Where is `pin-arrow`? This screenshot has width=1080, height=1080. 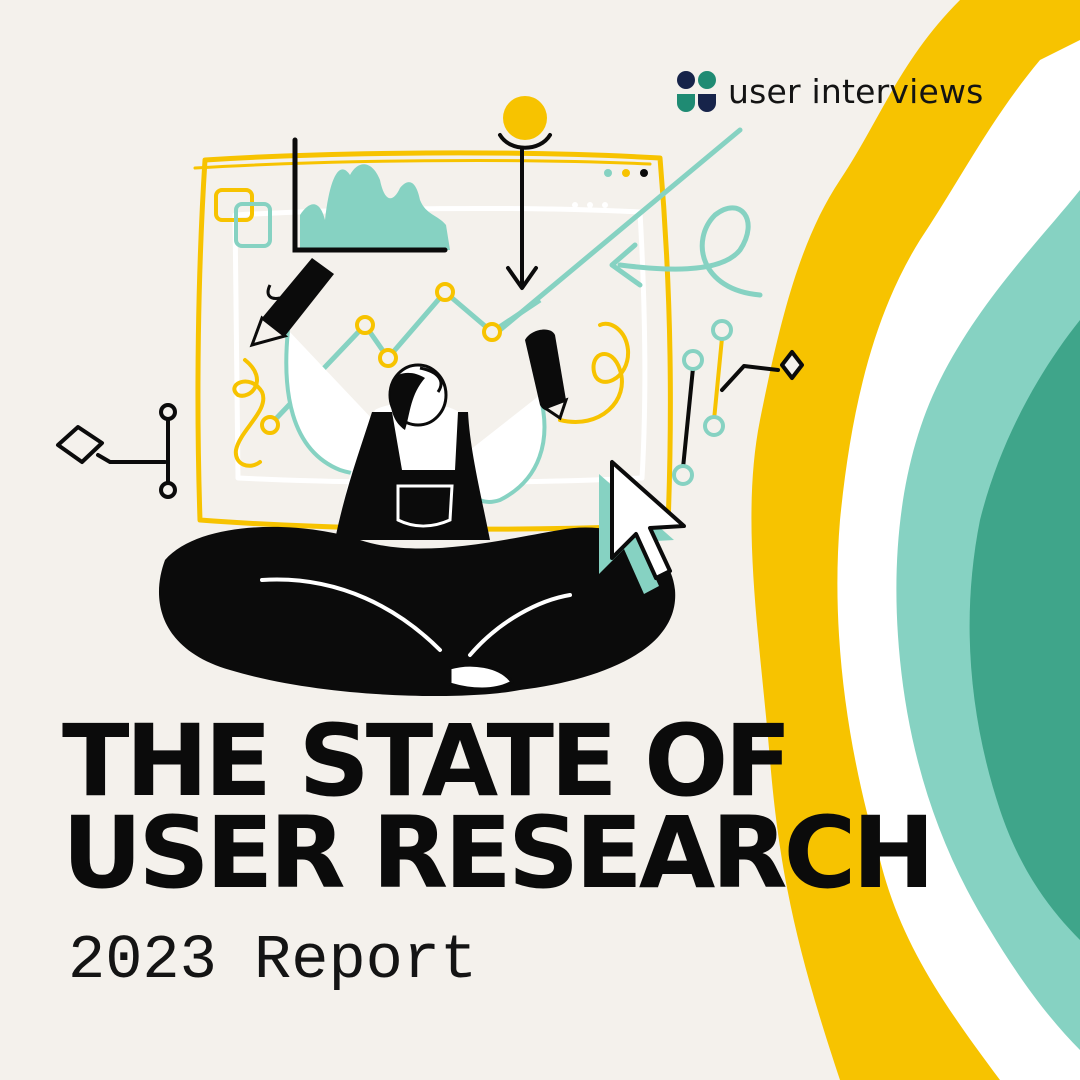
pin-arrow is located at coordinates (525, 193).